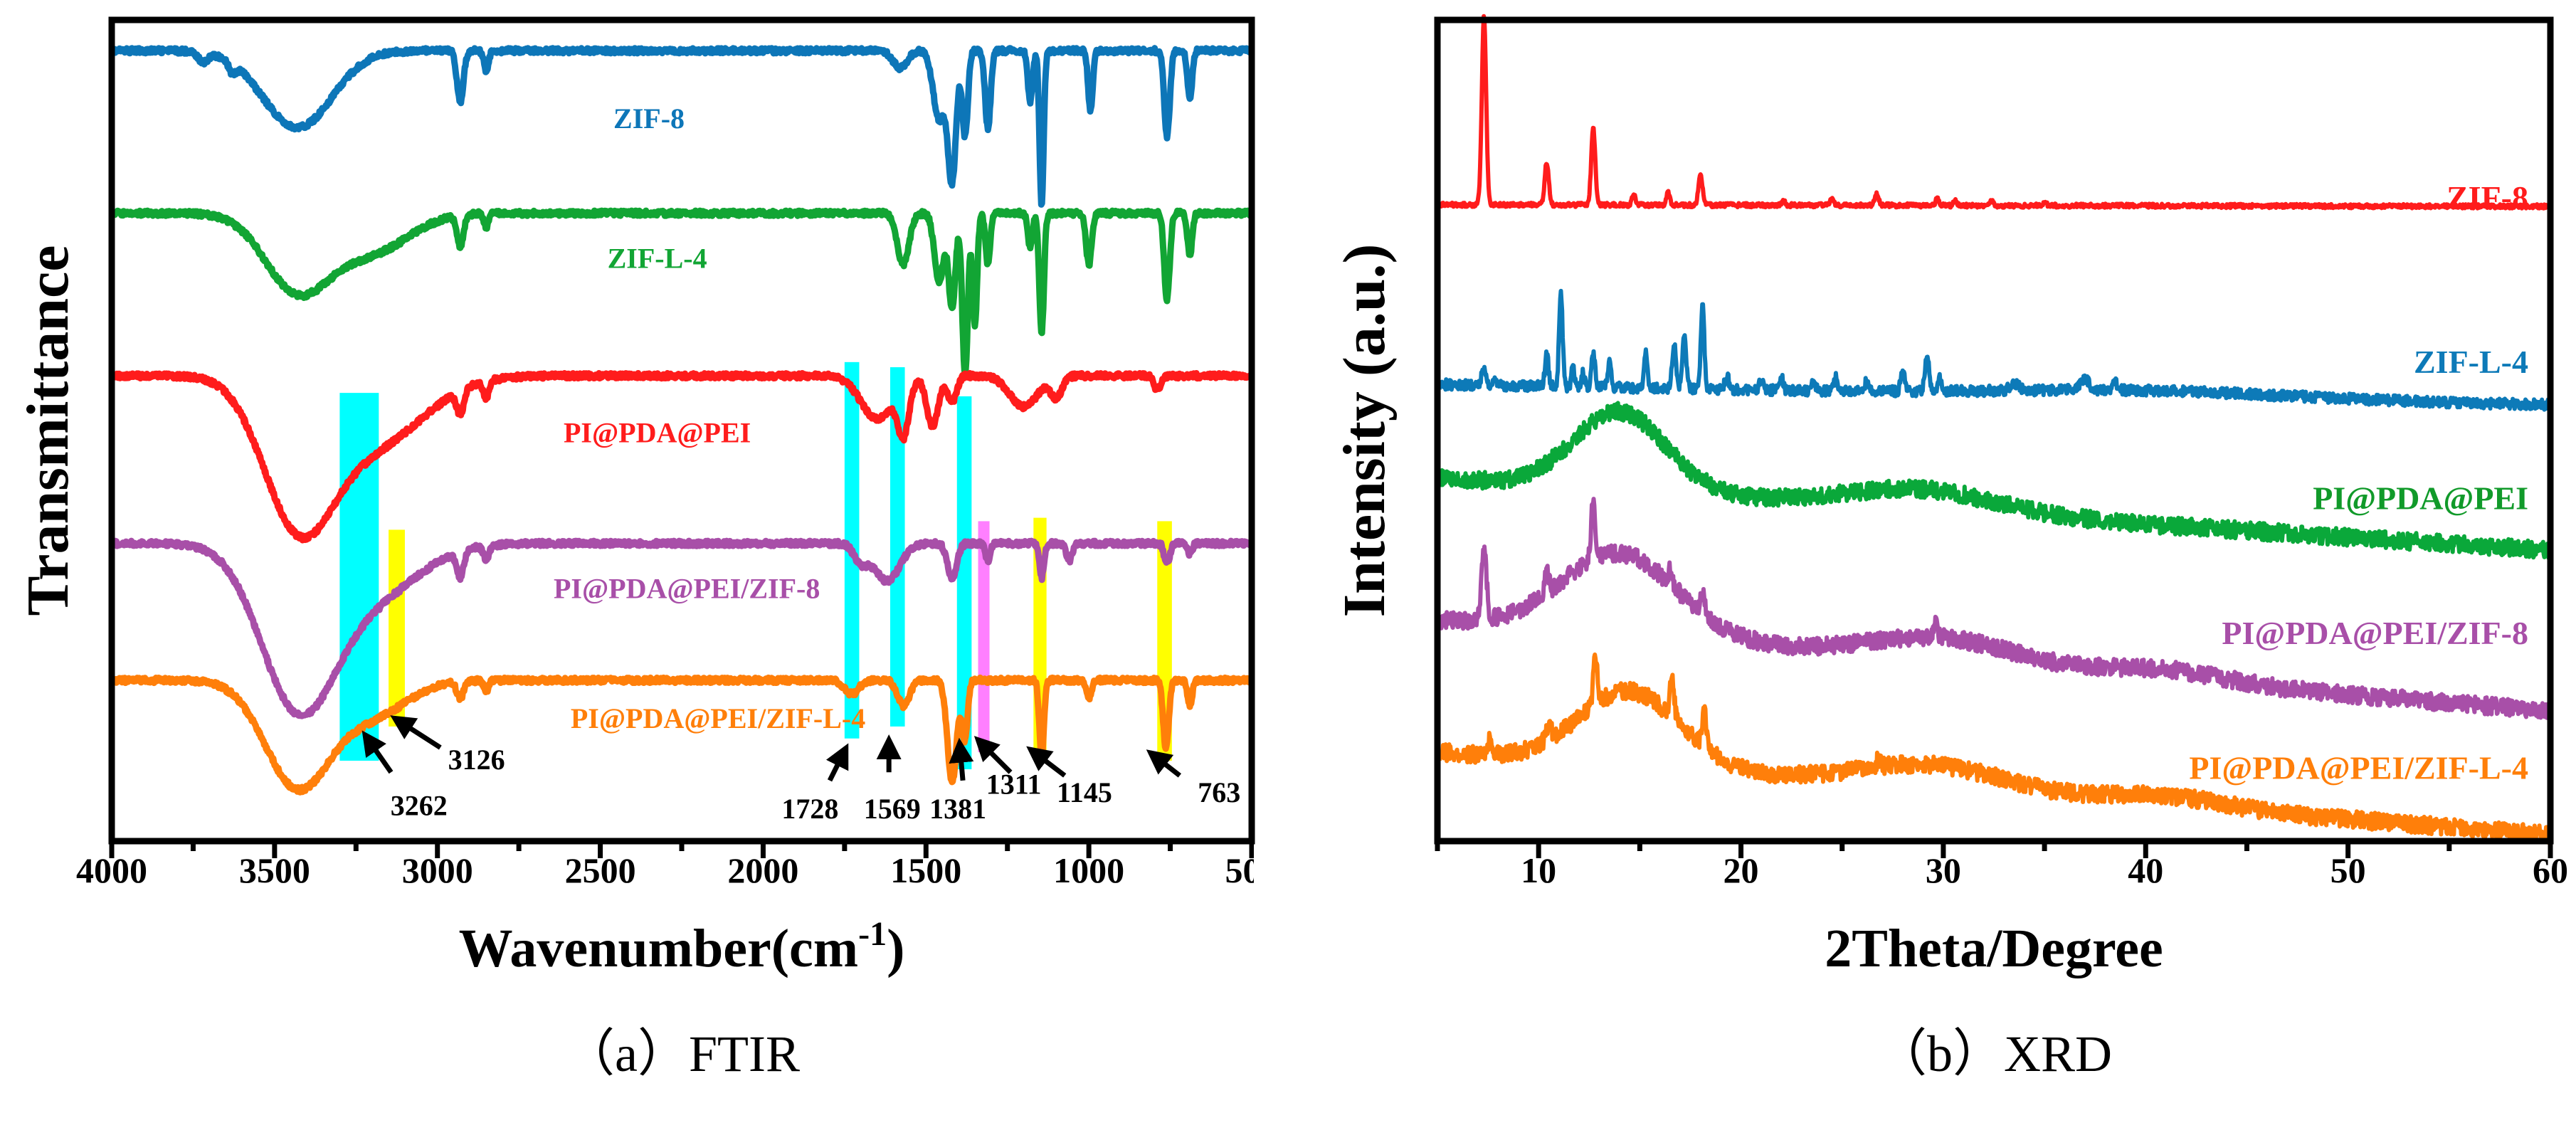 This screenshot has width=2576, height=1140. What do you see at coordinates (682, 1053) in the screenshot?
I see `ftir-caption: （a）FTIR` at bounding box center [682, 1053].